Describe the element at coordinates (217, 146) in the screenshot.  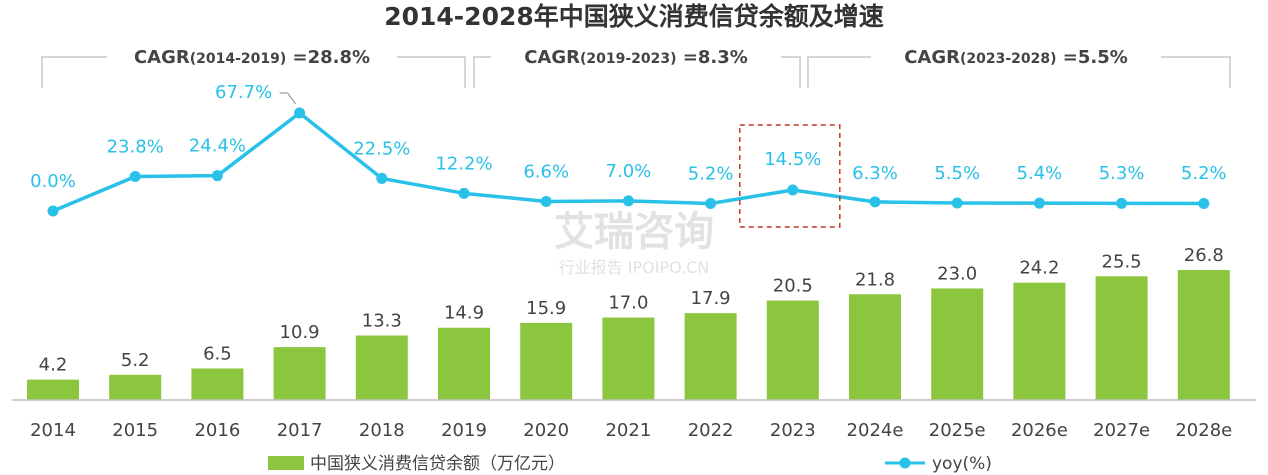
I see `yoy-label-2016: 24.4%` at that location.